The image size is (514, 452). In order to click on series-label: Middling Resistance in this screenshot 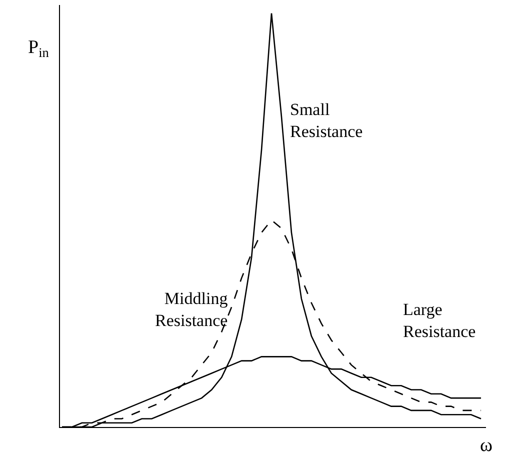, I will do `click(191, 309)`.